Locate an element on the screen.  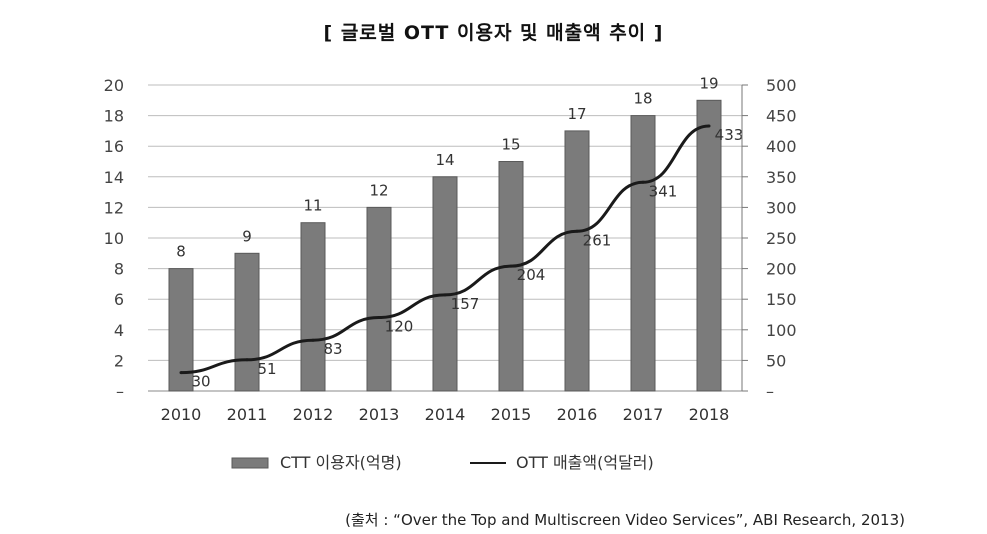
x-tick-label: 2018 is located at coordinates (709, 414).